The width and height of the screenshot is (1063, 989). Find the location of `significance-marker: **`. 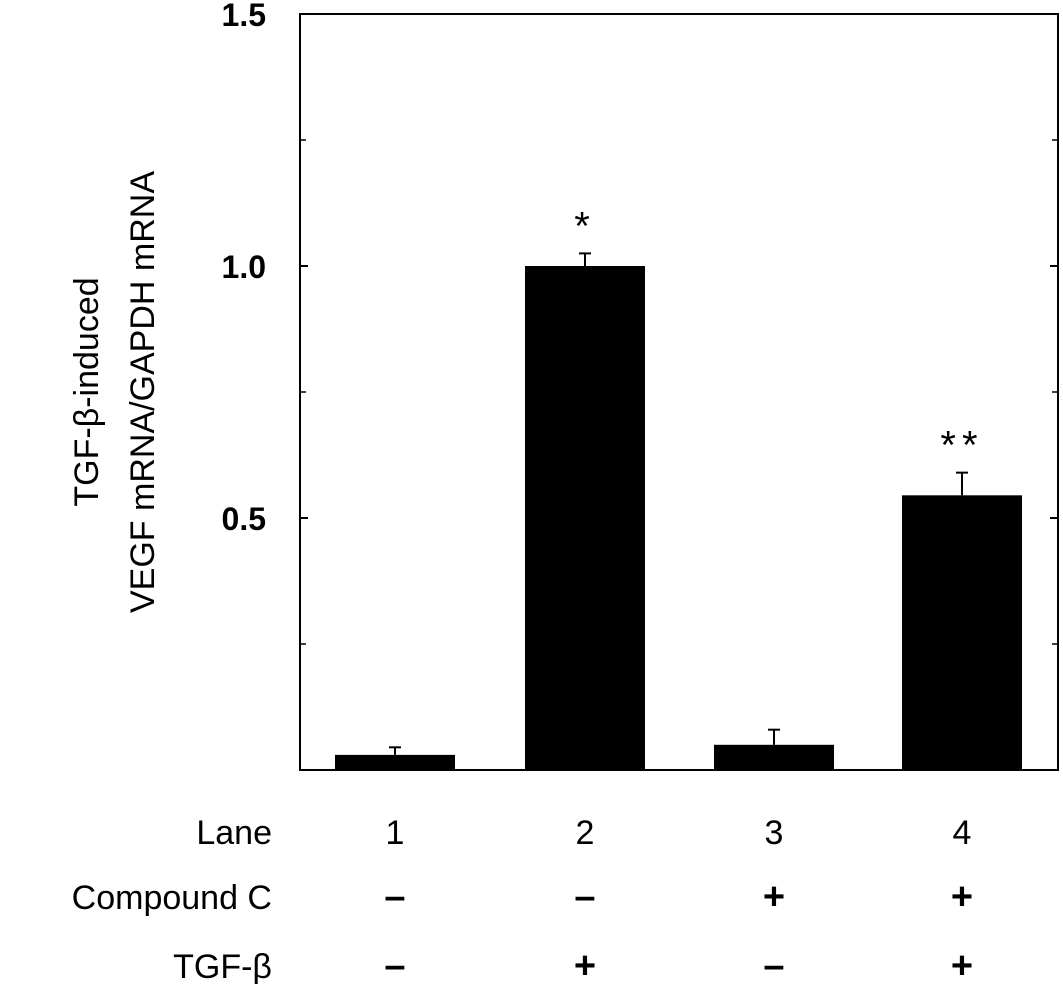

significance-marker: ** is located at coordinates (961, 446).